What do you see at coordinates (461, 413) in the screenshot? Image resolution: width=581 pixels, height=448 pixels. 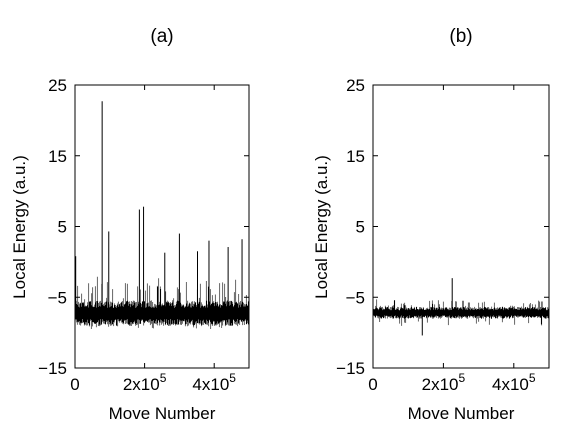 I see `x-axis-label-b: Move Number` at bounding box center [461, 413].